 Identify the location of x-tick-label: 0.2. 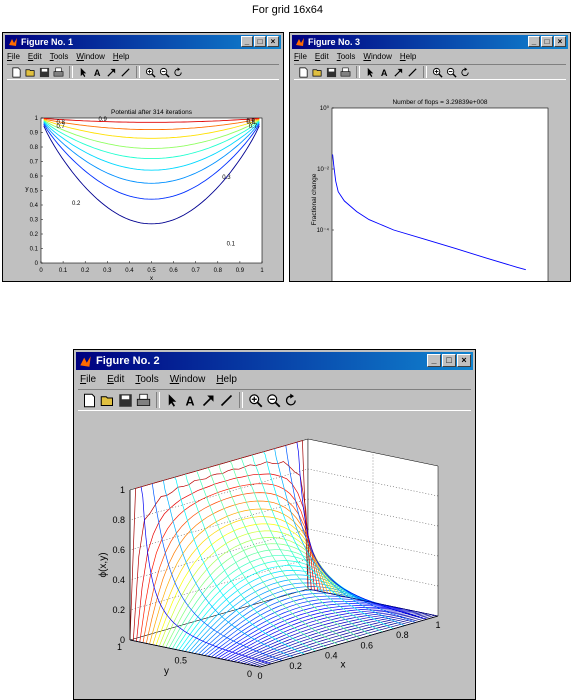
(85, 271).